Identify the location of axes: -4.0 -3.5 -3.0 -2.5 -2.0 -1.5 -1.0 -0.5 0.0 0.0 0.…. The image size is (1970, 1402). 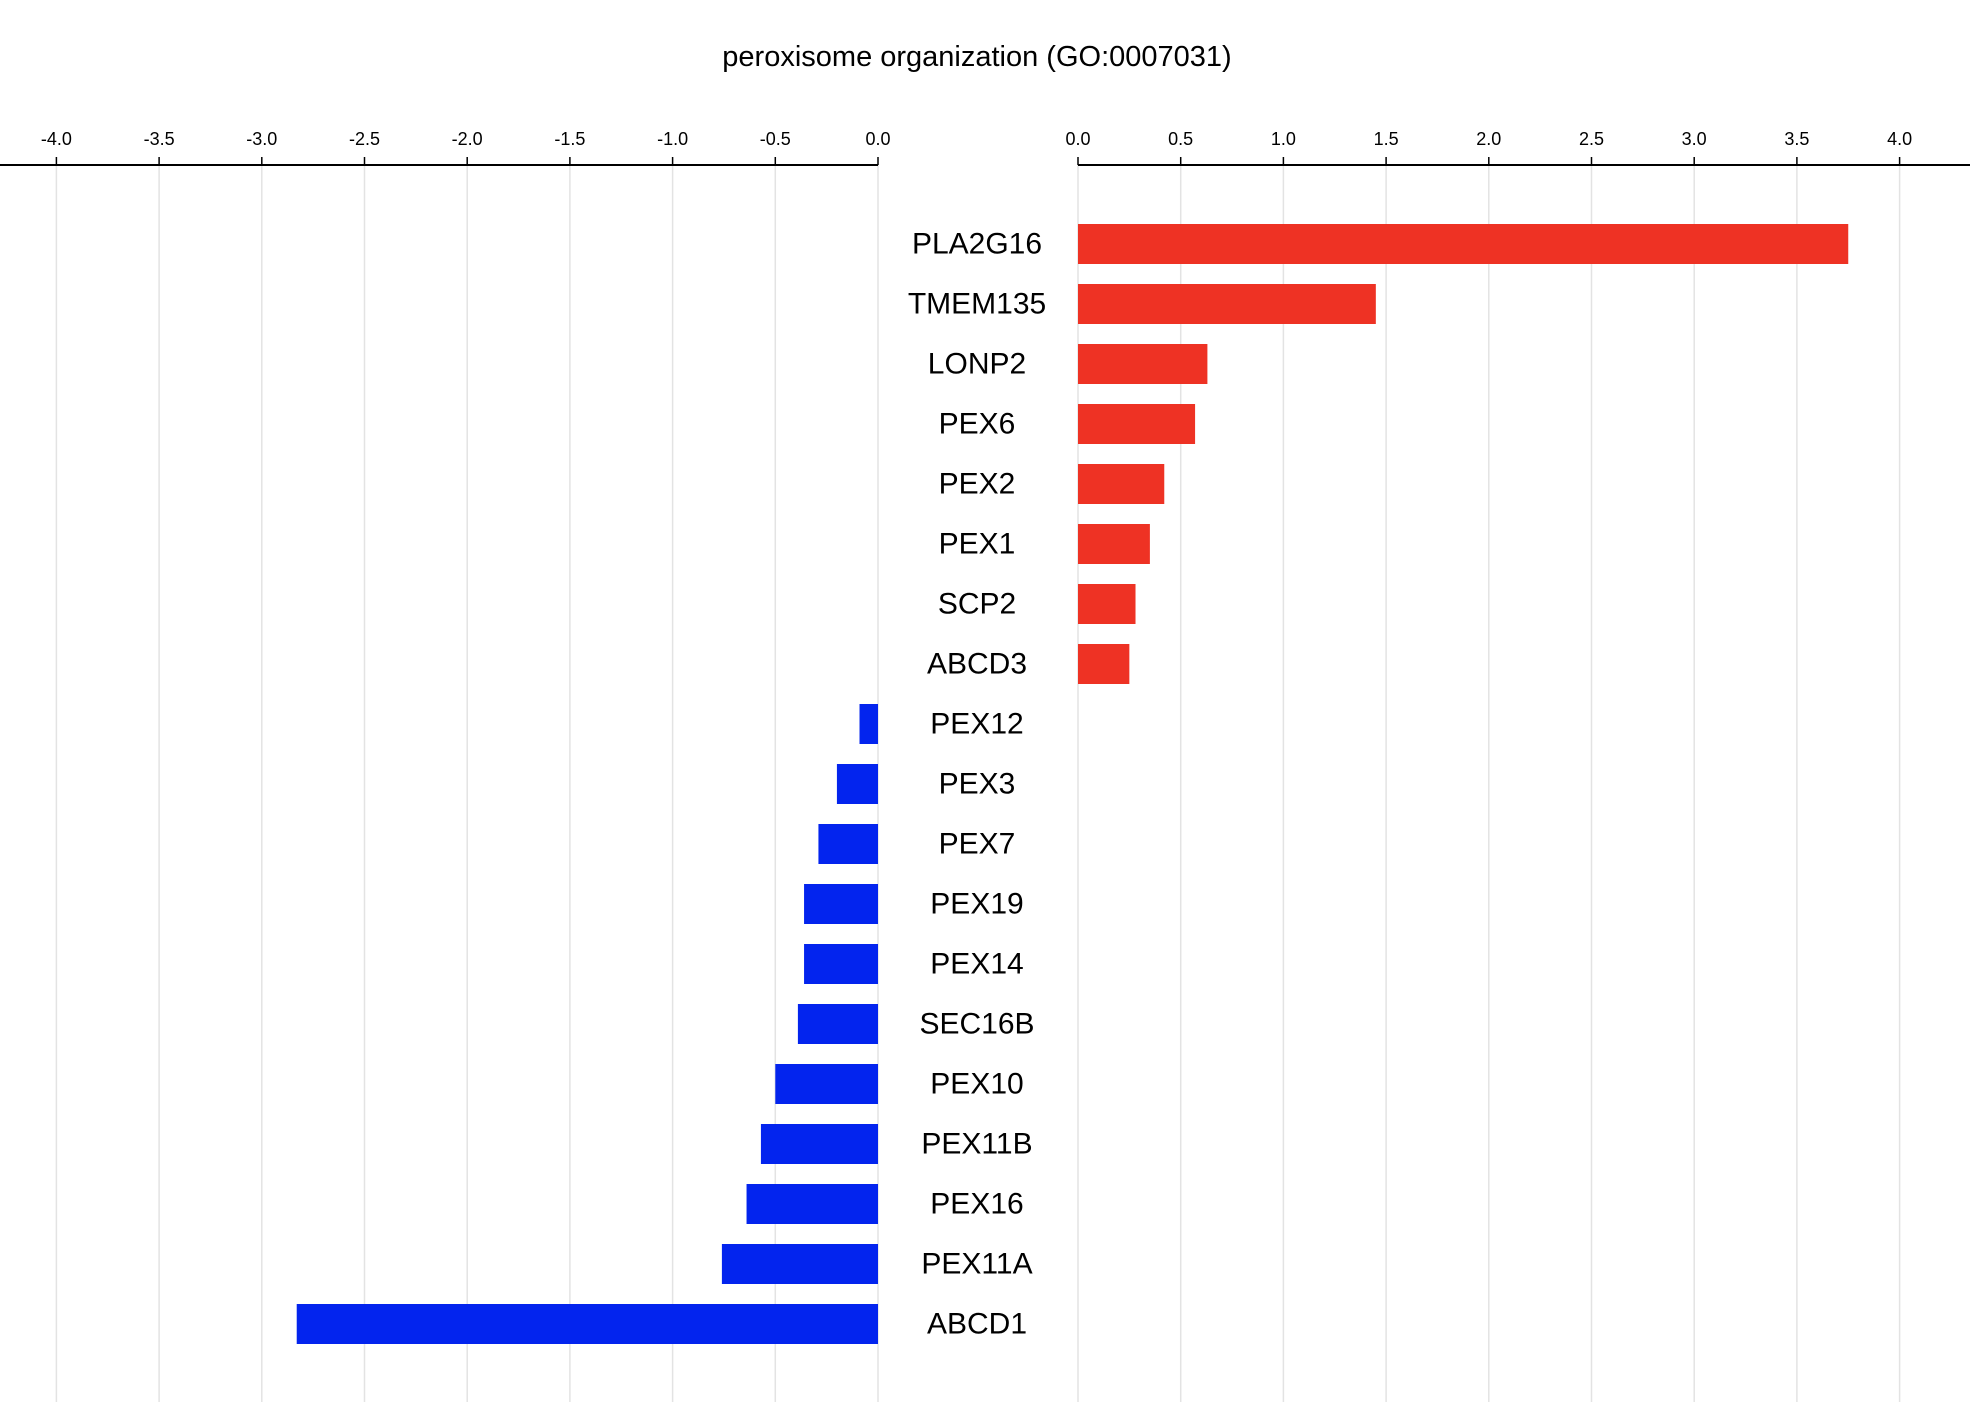
(985, 147).